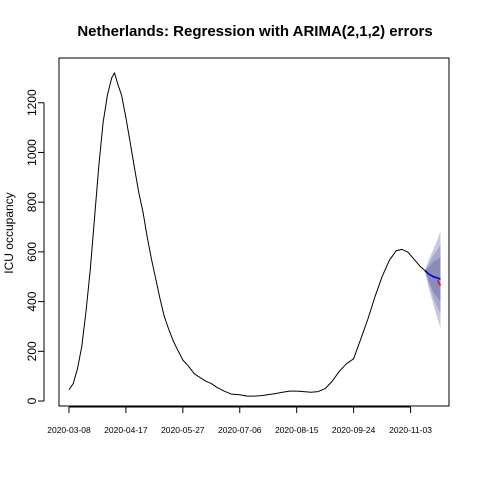 The width and height of the screenshot is (480, 480). What do you see at coordinates (240, 430) in the screenshot?
I see `x-tick-label: 2020-07-06` at bounding box center [240, 430].